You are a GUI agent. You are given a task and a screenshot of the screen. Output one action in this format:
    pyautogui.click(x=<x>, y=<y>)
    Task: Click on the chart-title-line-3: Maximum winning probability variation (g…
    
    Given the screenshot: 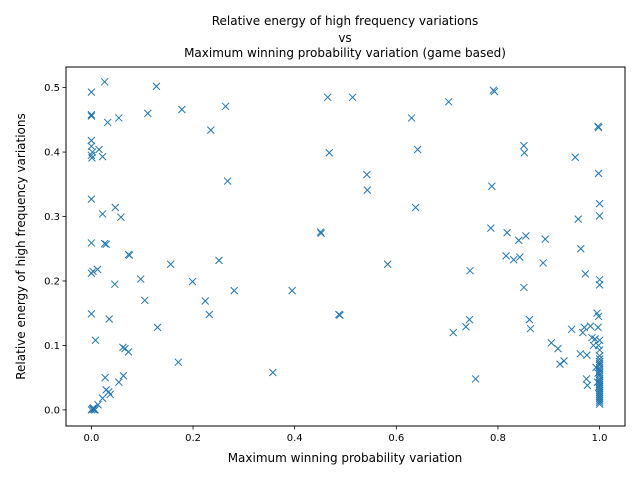 What is the action you would take?
    pyautogui.click(x=345, y=53)
    